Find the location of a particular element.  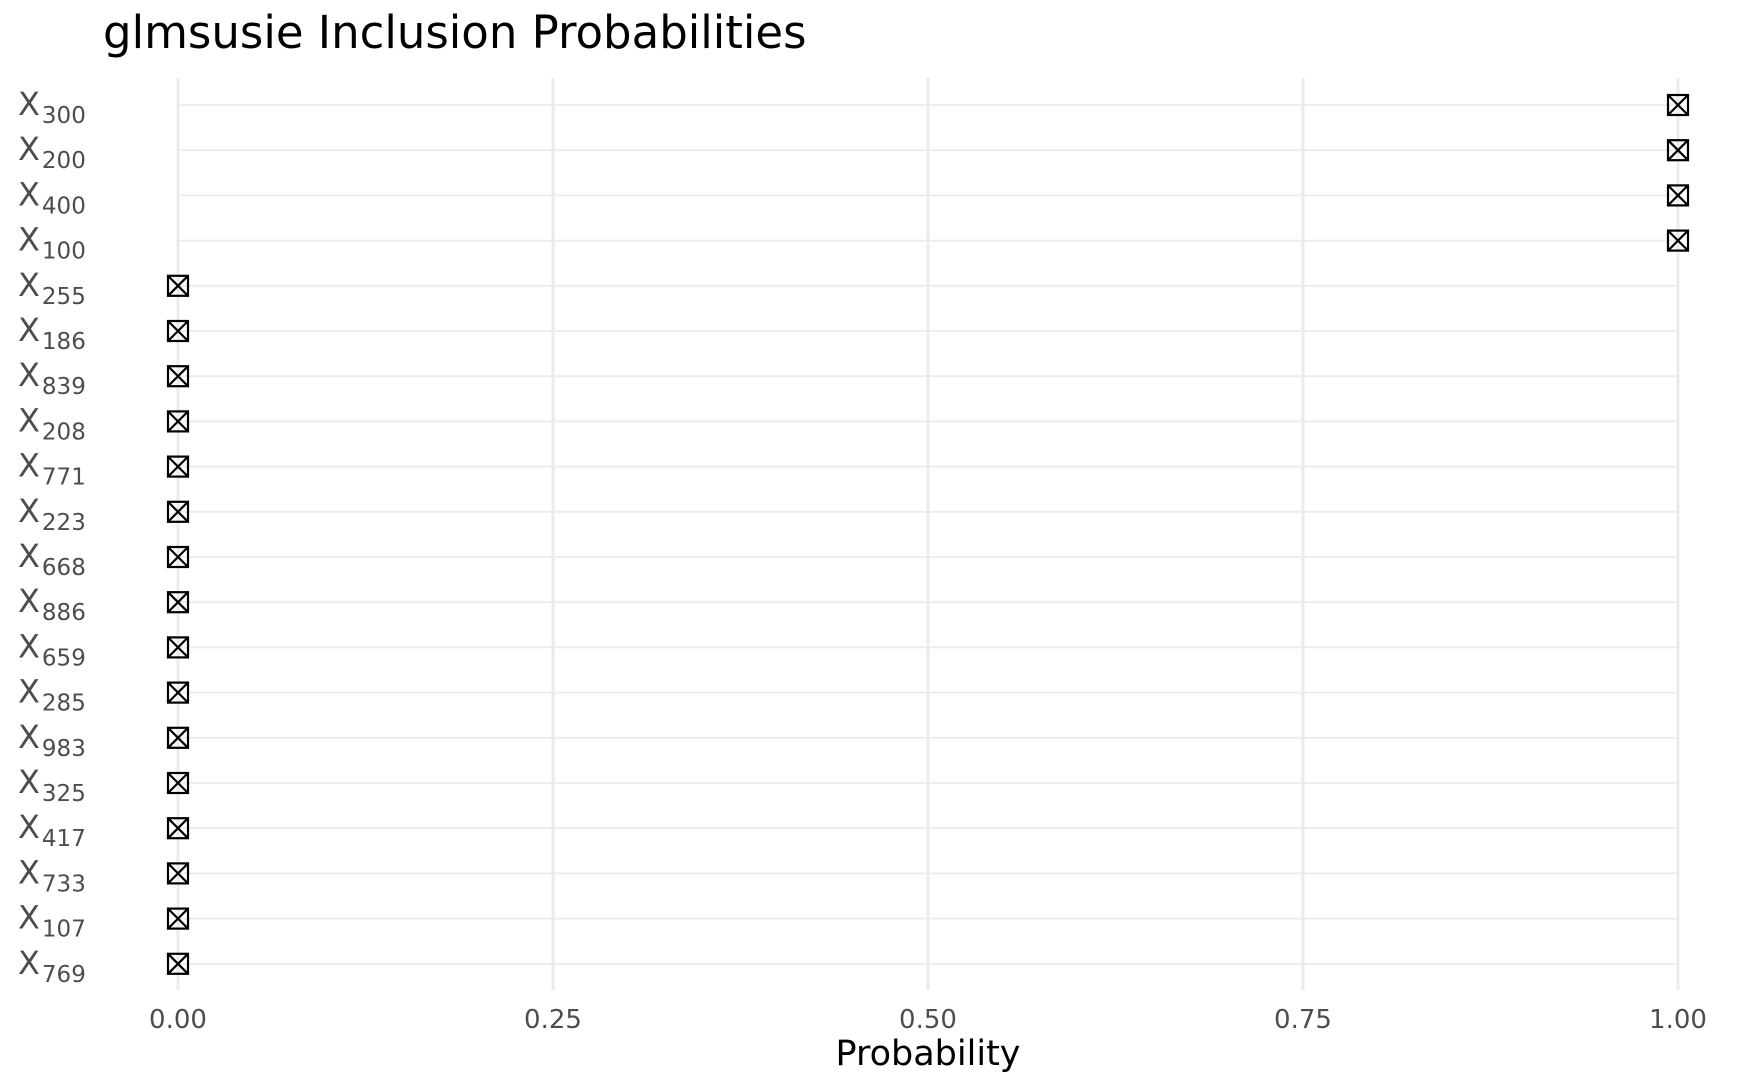

y-tick-label: X659 is located at coordinates (52, 649).